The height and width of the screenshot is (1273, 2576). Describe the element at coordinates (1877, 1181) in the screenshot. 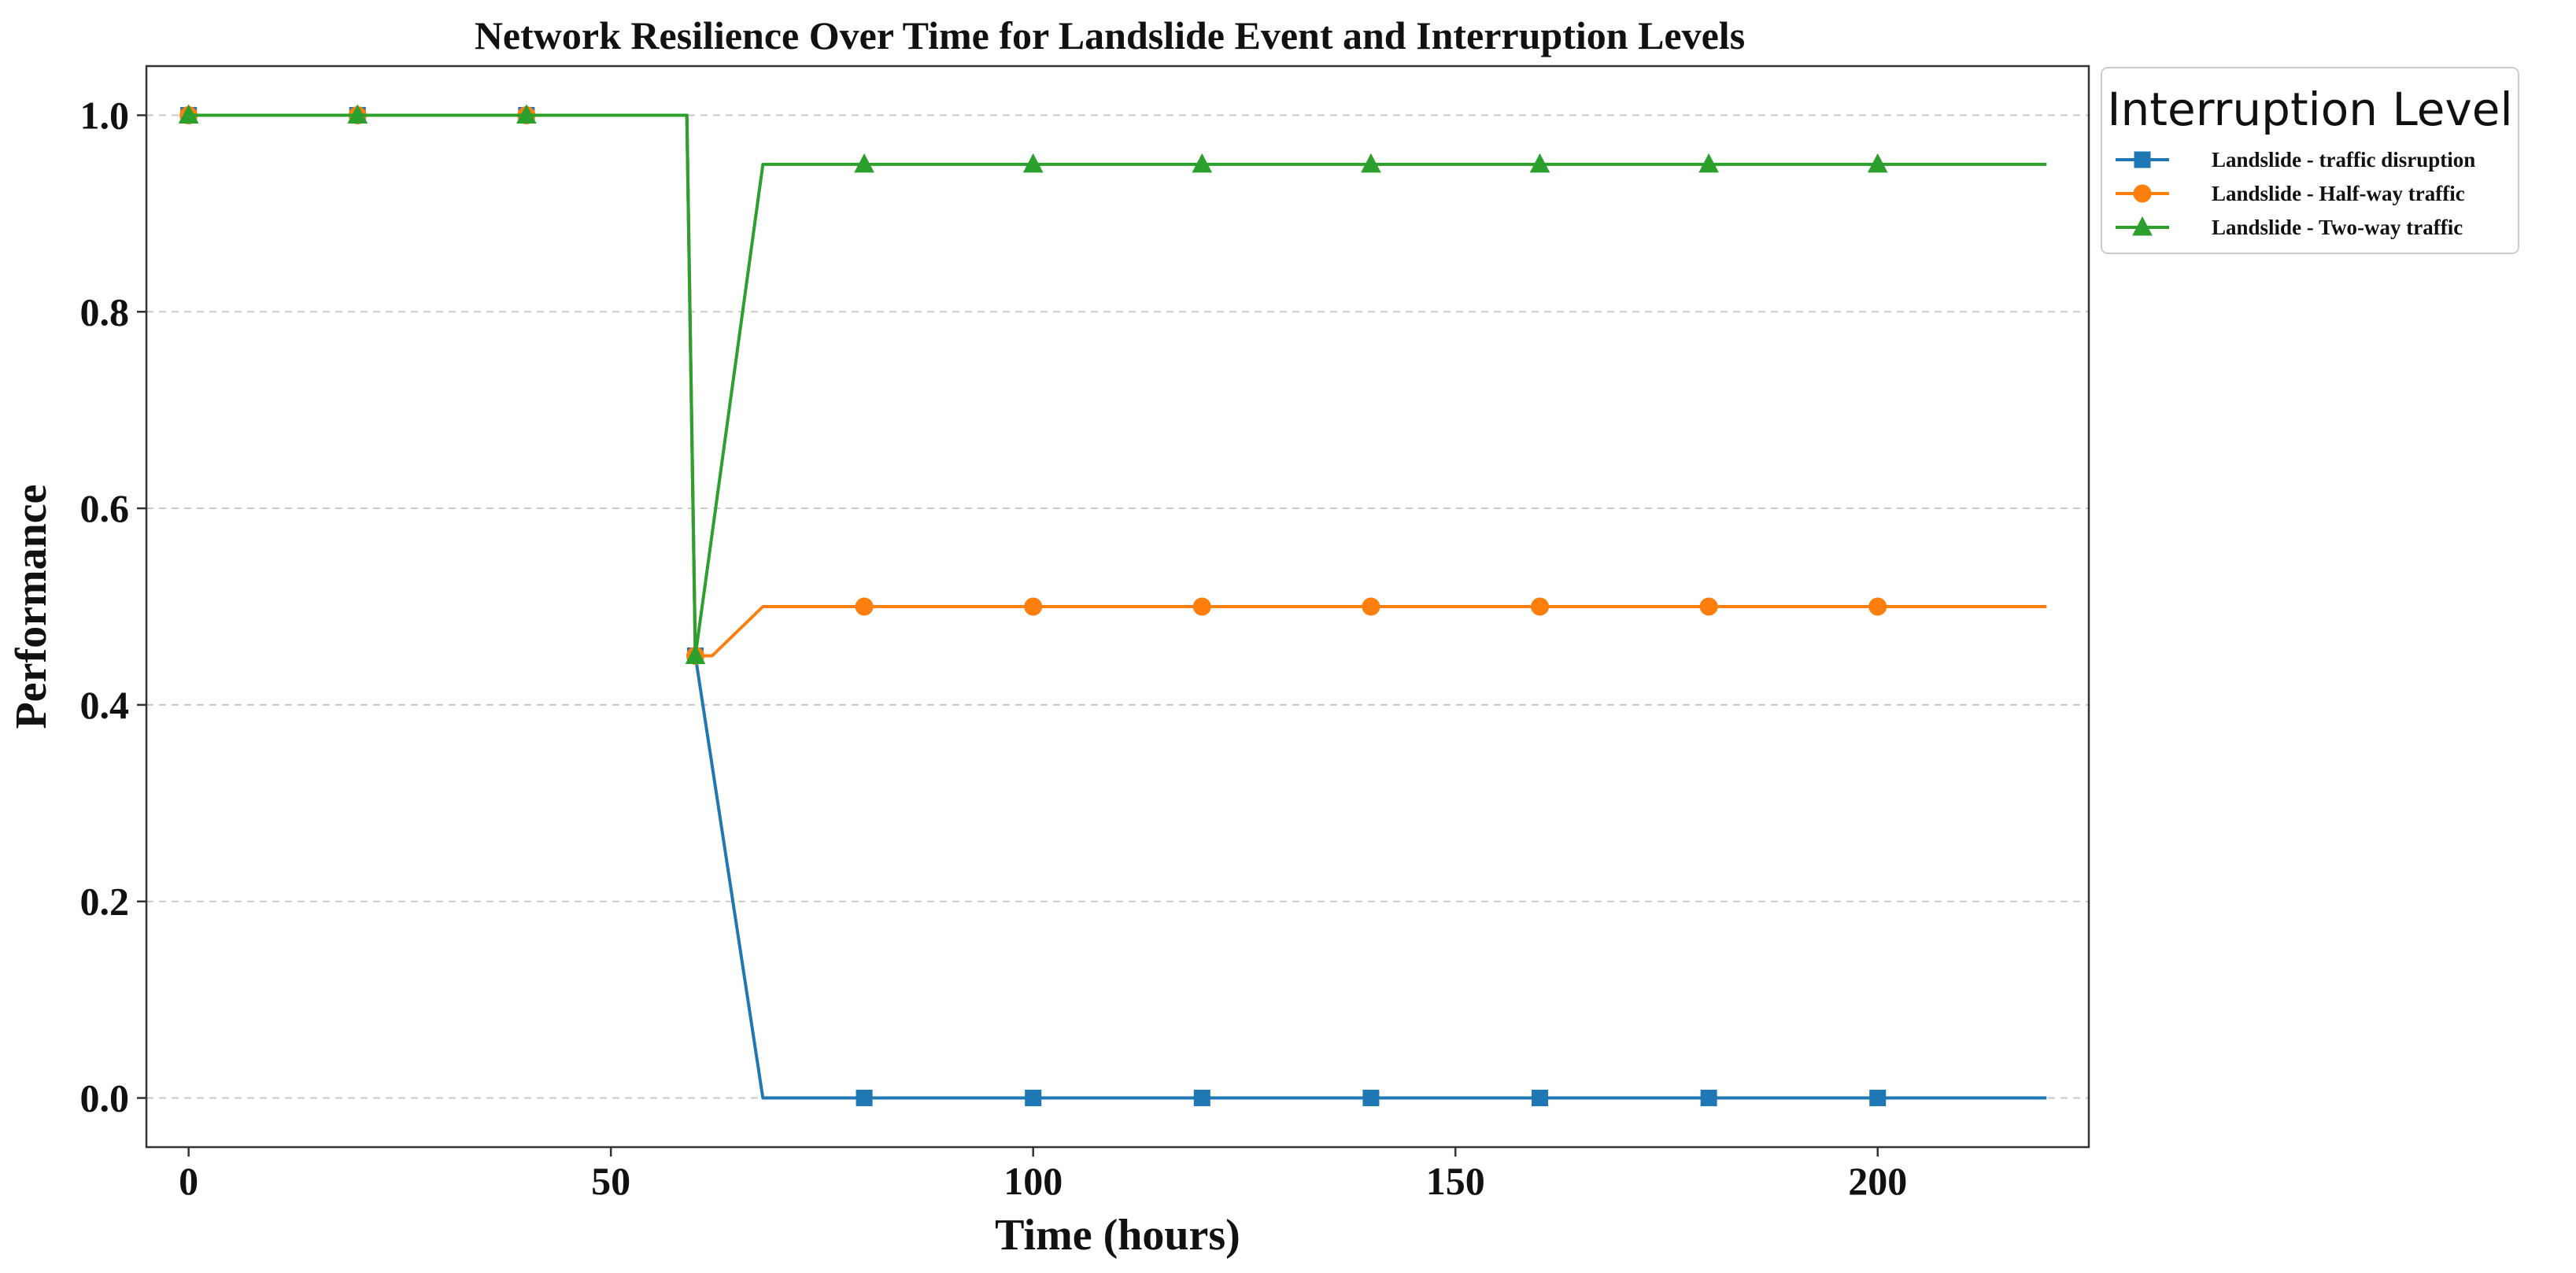

I see `x-tick-label: 200` at that location.